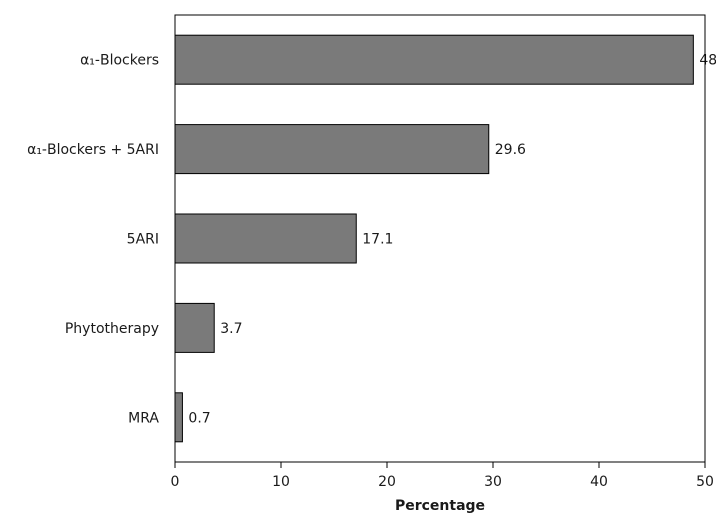 The width and height of the screenshot is (716, 513). Describe the element at coordinates (442, 476) in the screenshot. I see `x-ticks-group: 0 10 20 30 40 50` at that location.